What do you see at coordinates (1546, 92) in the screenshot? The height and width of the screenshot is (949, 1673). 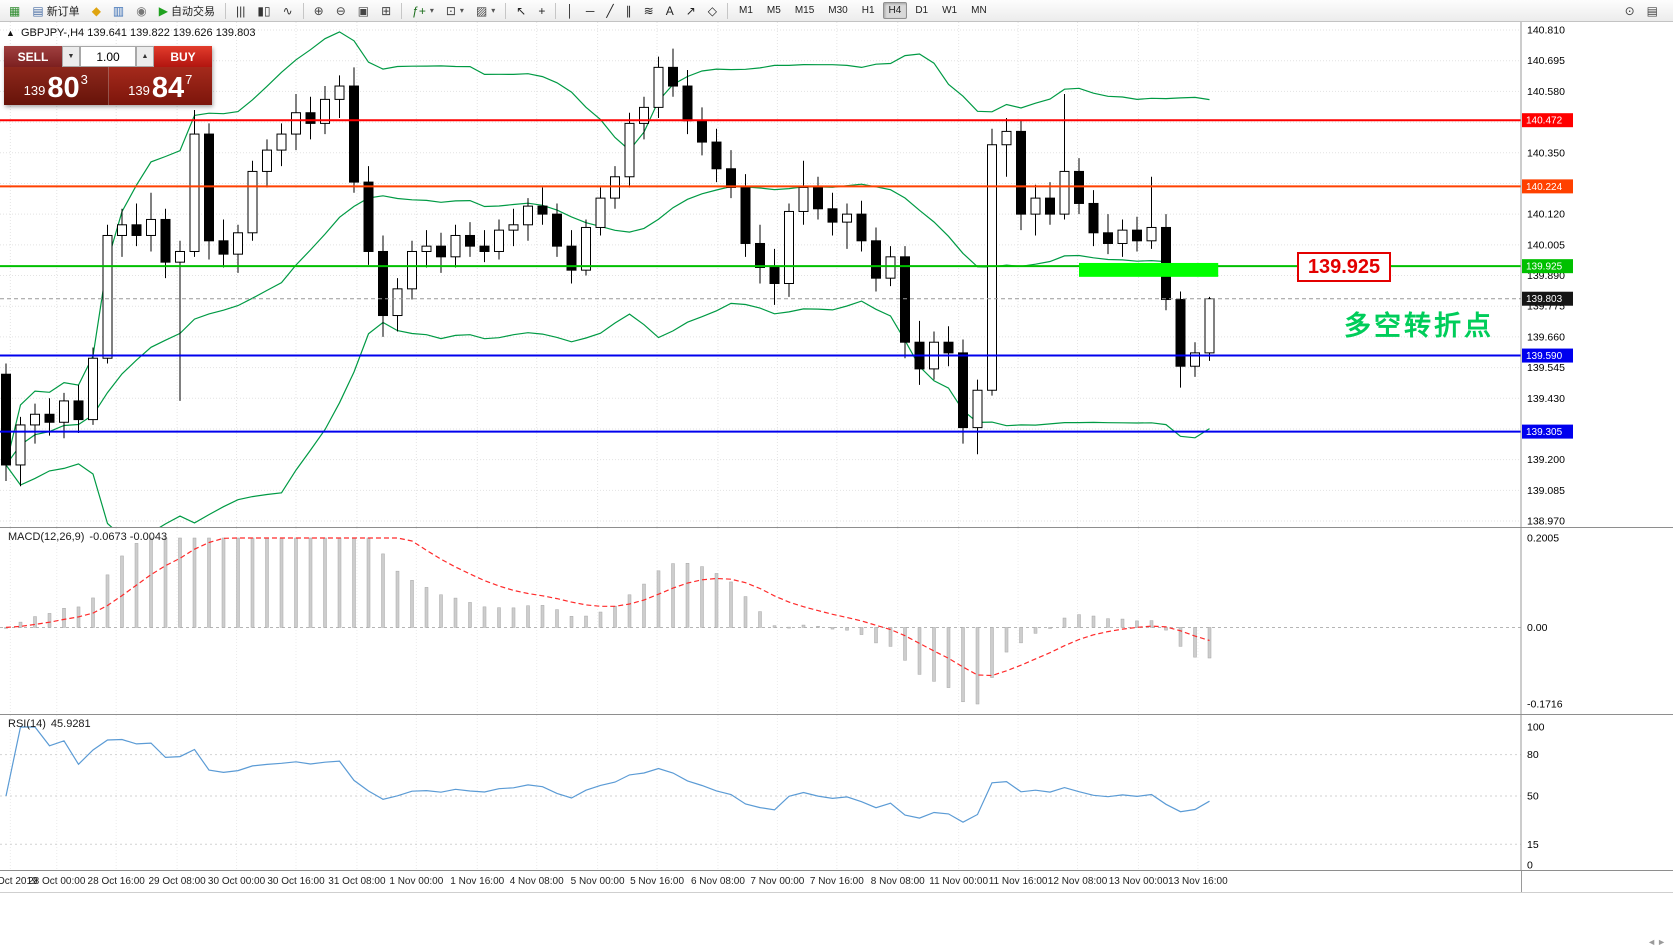 I see `svg-text: 140.580` at bounding box center [1546, 92].